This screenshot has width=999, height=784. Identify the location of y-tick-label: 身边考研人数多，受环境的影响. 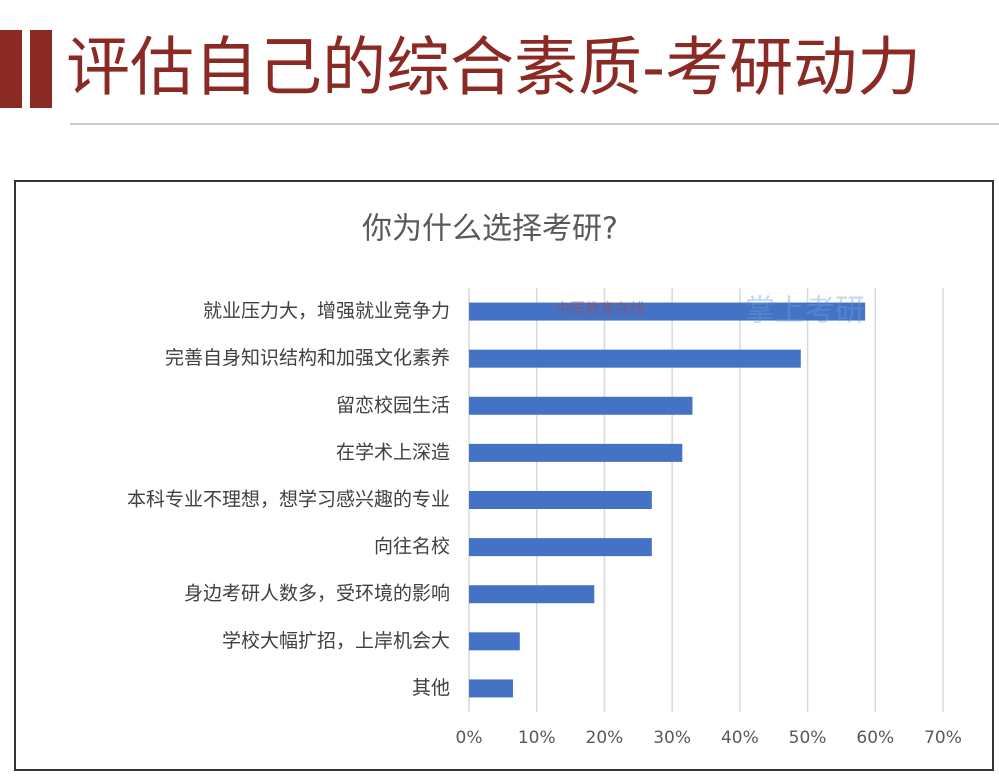
(317, 594).